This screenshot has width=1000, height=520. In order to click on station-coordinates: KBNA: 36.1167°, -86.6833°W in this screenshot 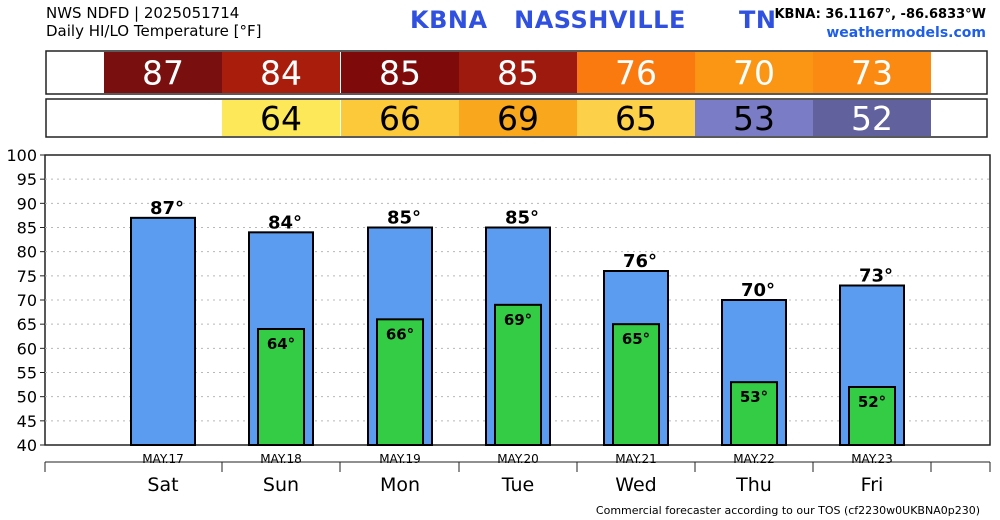, I will do `click(880, 14)`.